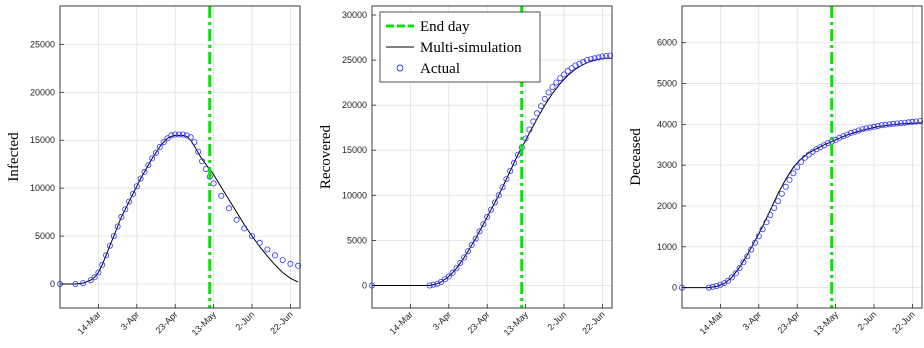 This screenshot has height=348, width=924. Describe the element at coordinates (400, 68) in the screenshot. I see `legend-swatch-actual` at that location.